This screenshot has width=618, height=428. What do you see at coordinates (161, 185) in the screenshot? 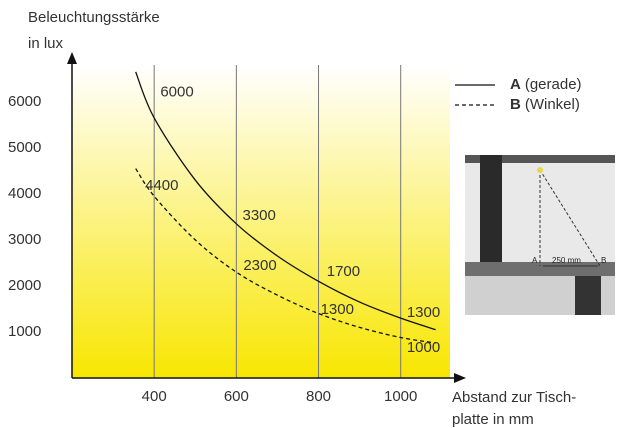
I see `annotation: 4400` at bounding box center [161, 185].